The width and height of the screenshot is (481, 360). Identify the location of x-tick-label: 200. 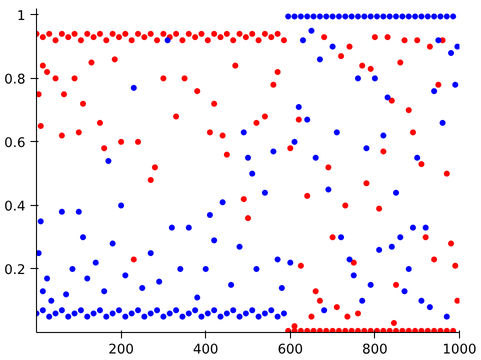
(121, 350).